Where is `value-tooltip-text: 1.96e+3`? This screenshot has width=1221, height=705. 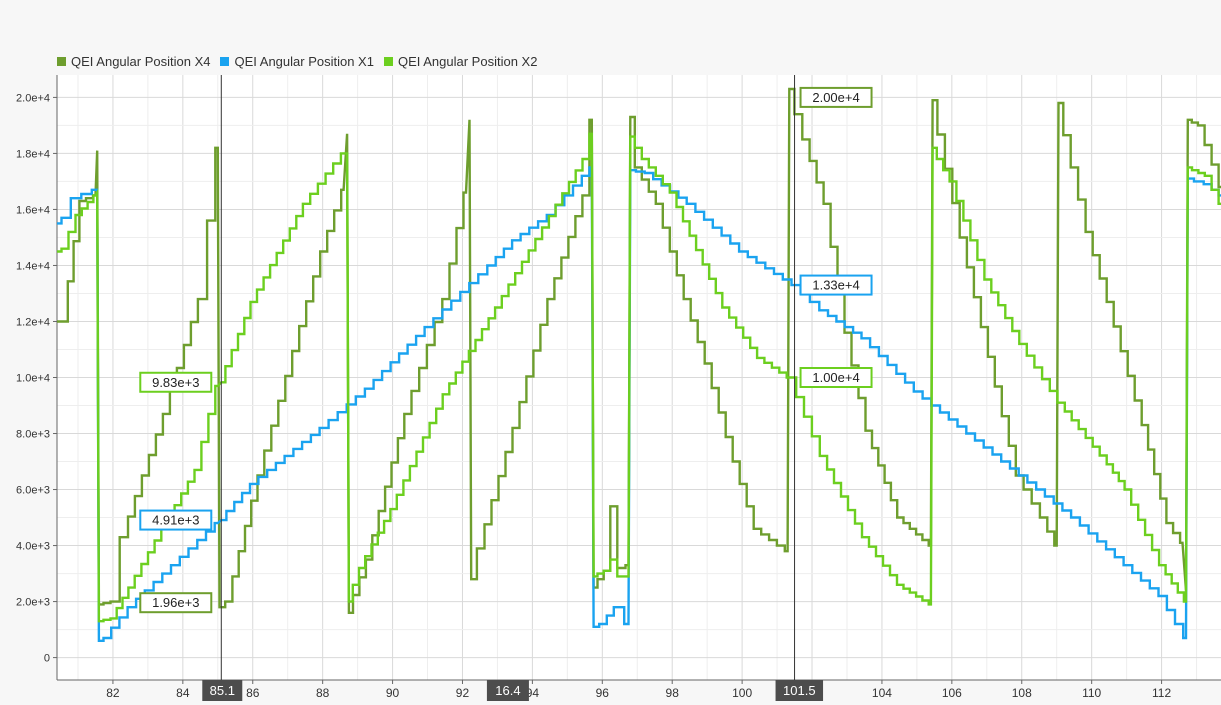 value-tooltip-text: 1.96e+3 is located at coordinates (175, 602).